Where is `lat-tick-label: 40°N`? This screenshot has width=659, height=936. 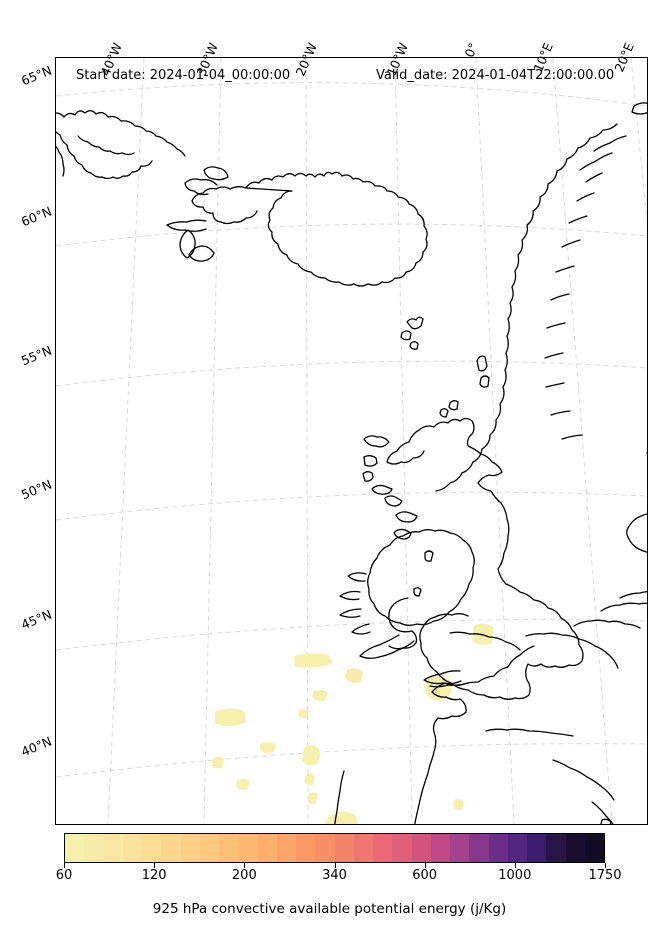 lat-tick-label: 40°N is located at coordinates (36, 746).